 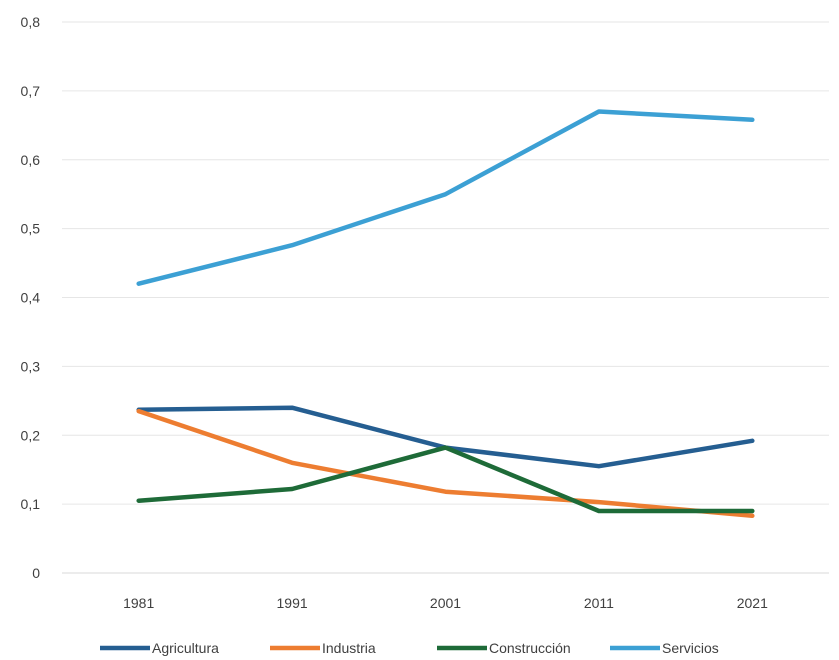 I want to click on legend-item: Industria, so click(x=323, y=648).